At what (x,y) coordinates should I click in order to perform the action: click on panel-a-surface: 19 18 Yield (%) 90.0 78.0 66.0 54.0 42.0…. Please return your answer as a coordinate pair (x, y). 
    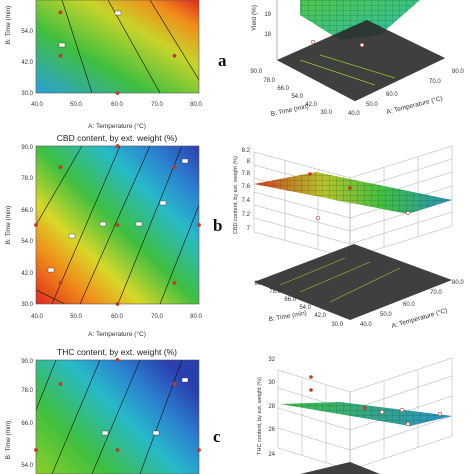
    Looking at the image, I should click on (357, 59).